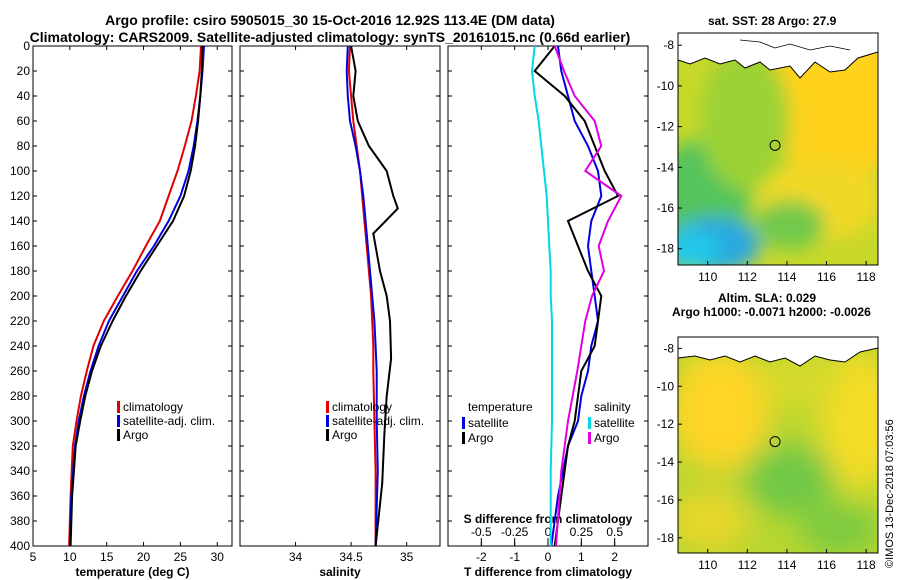  Describe the element at coordinates (786, 277) in the screenshot. I see `map-xtick-label: 114` at that location.